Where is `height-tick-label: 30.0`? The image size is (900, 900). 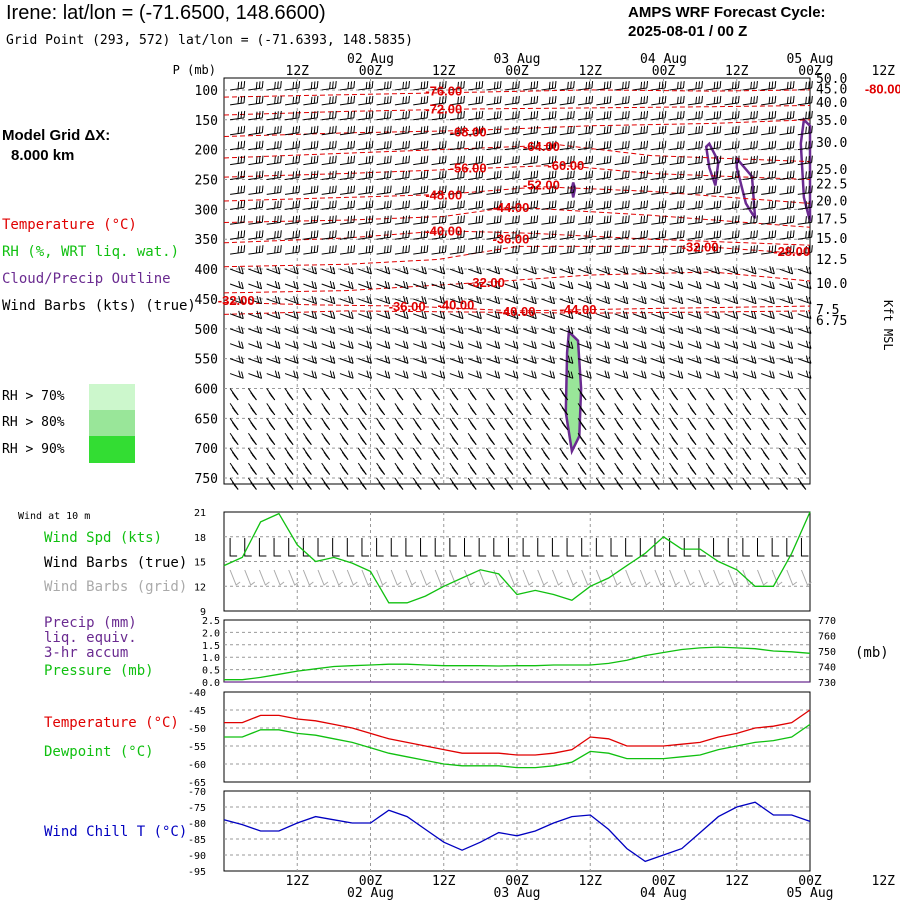
height-tick-label: 30.0 is located at coordinates (831, 143).